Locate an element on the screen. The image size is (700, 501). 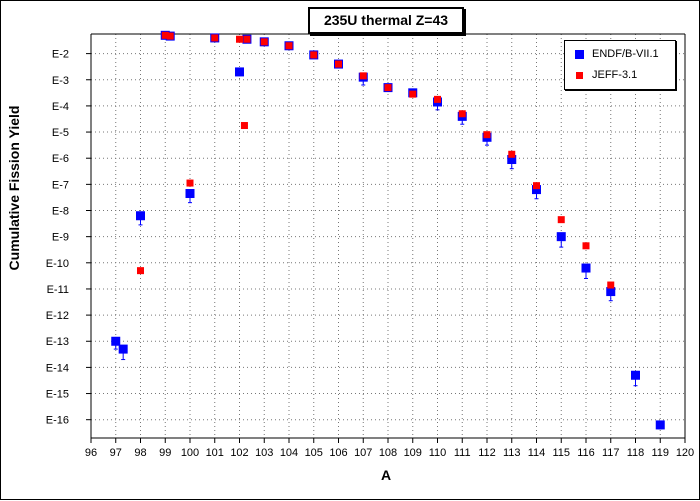
legend-label-endf: ENDF/B-VII.1 is located at coordinates (625, 54).